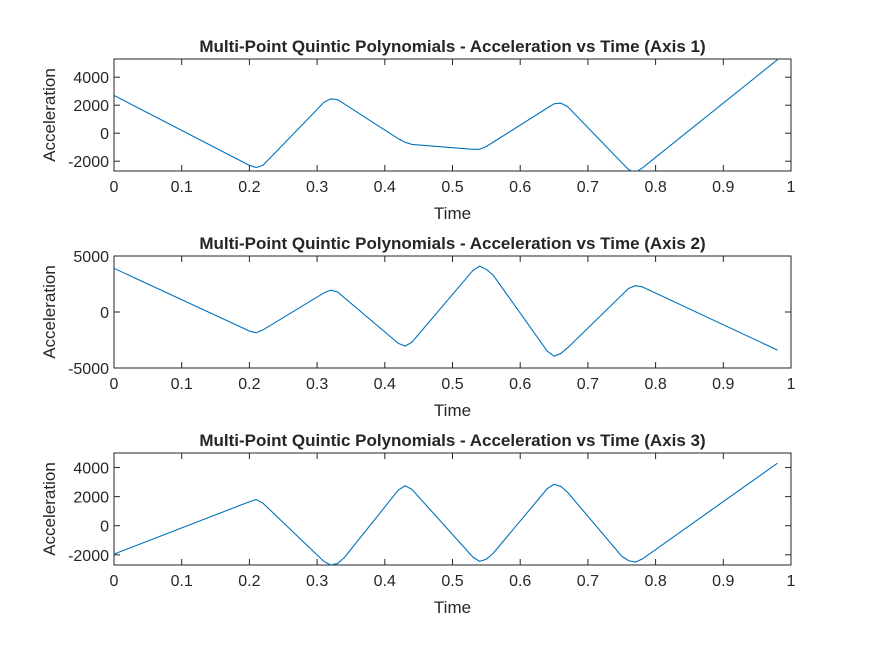  Describe the element at coordinates (88, 369) in the screenshot. I see `y-tick-label: -5000` at that location.